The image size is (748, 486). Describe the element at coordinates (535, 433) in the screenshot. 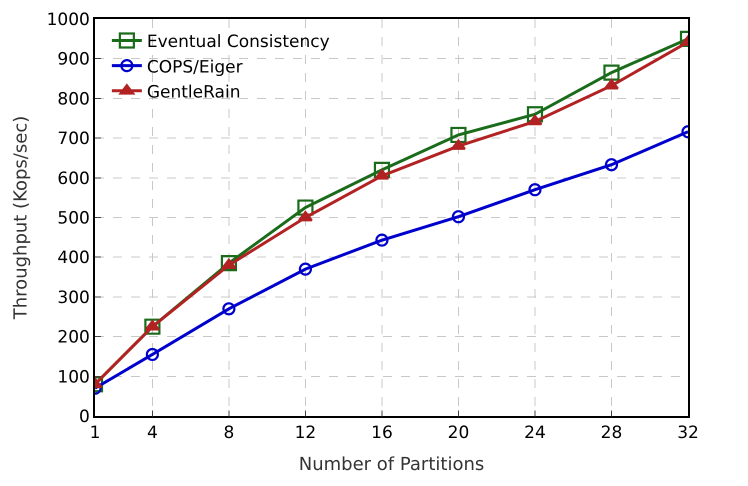

I see `x-tick-label: 24` at that location.